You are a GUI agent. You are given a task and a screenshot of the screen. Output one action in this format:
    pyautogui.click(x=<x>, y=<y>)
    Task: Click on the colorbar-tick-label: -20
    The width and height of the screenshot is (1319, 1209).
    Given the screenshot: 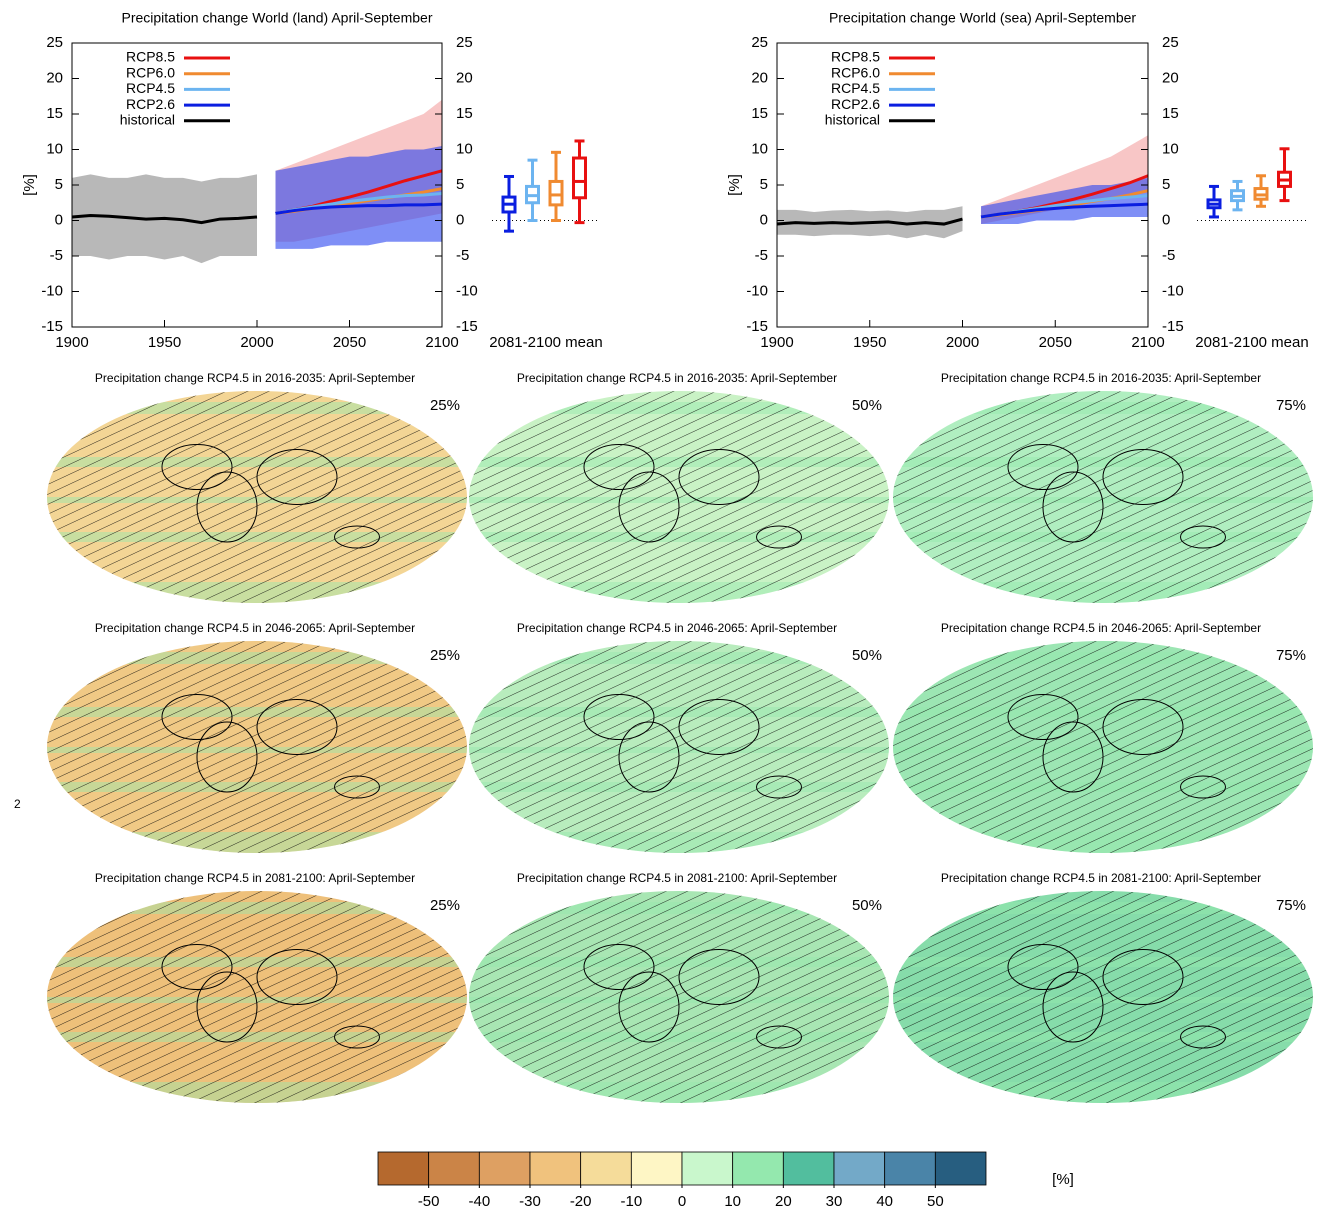 What is the action you would take?
    pyautogui.click(x=581, y=1201)
    